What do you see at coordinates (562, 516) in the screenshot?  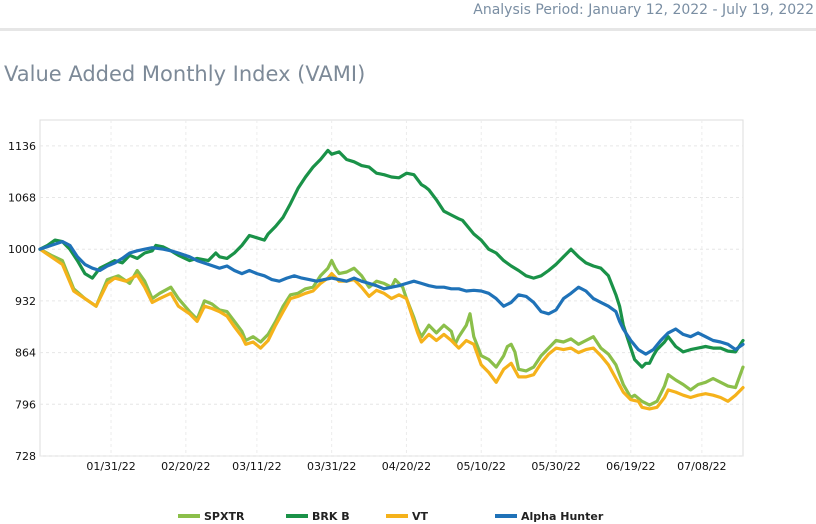 I see `legend-label: Alpha Hunter` at bounding box center [562, 516].